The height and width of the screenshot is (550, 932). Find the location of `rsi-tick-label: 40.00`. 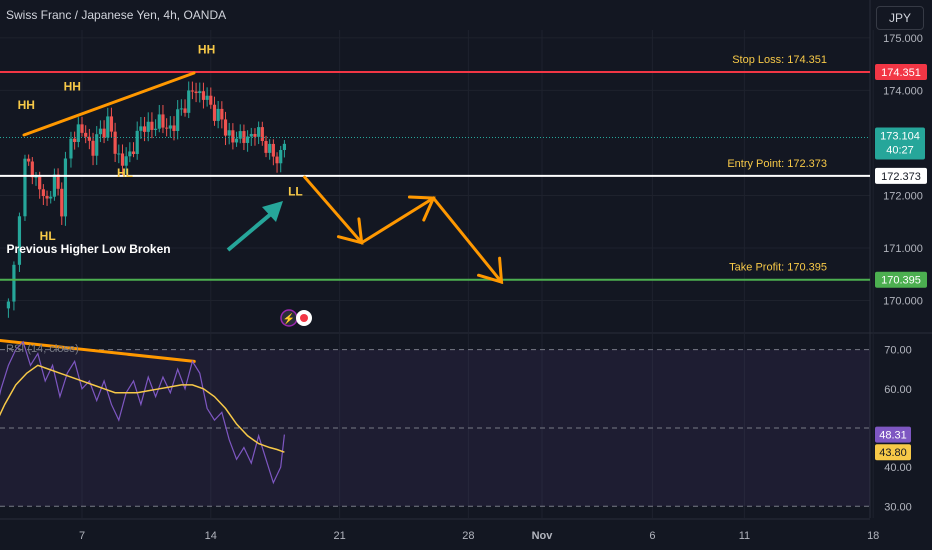

rsi-tick-label: 40.00 is located at coordinates (898, 468).